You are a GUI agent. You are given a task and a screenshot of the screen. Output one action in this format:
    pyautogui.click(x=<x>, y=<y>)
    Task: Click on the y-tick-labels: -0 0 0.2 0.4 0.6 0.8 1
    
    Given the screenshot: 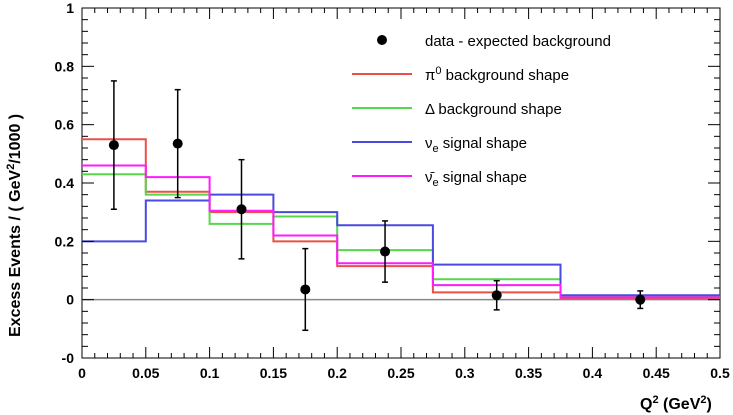 What is the action you would take?
    pyautogui.click(x=65, y=183)
    